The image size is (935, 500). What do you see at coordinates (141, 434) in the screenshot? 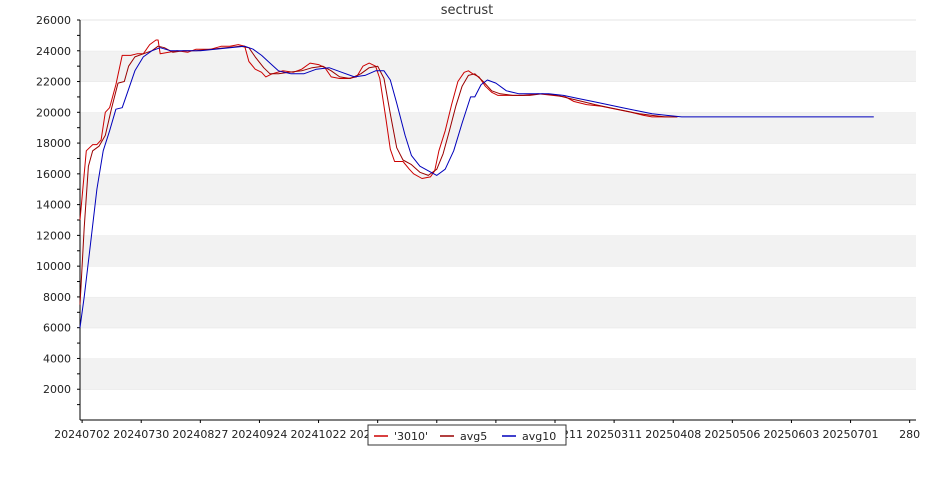
I see `x-tick-label: 20240730` at bounding box center [141, 434].